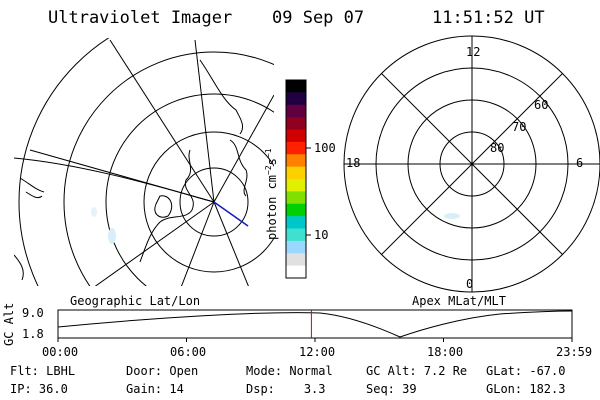 Image resolution: width=600 pixels, height=400 pixels. What do you see at coordinates (526, 389) in the screenshot?
I see `info-glon: GLon: 182.3` at bounding box center [526, 389].